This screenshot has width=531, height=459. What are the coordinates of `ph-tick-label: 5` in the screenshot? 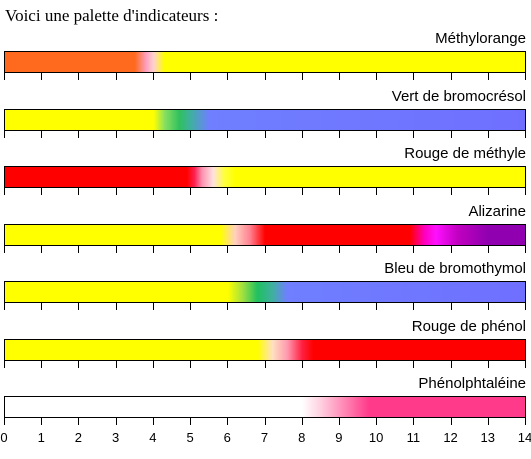 It's located at (190, 437).